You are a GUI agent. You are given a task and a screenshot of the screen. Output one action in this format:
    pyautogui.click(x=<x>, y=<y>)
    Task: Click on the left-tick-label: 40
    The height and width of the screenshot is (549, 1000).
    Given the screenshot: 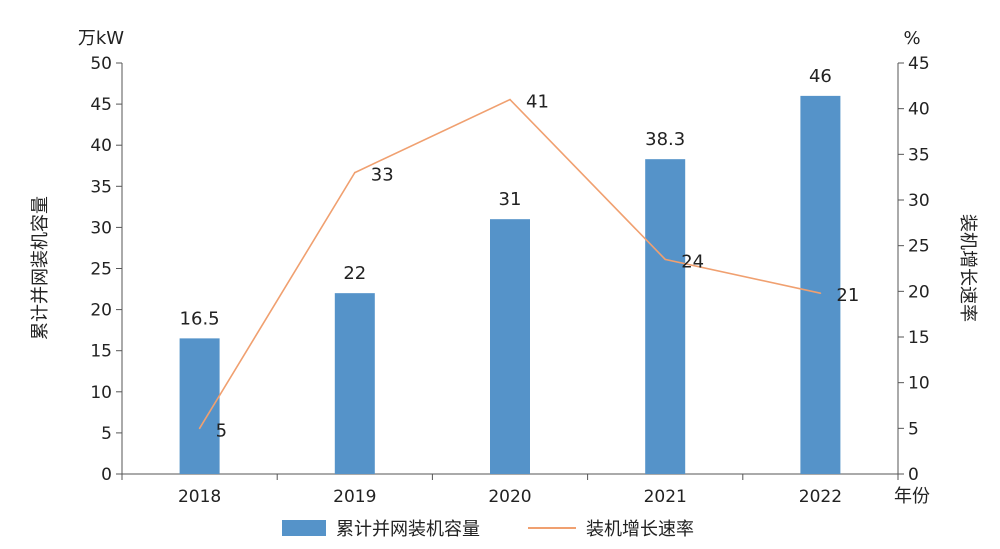 What is the action you would take?
    pyautogui.click(x=101, y=146)
    